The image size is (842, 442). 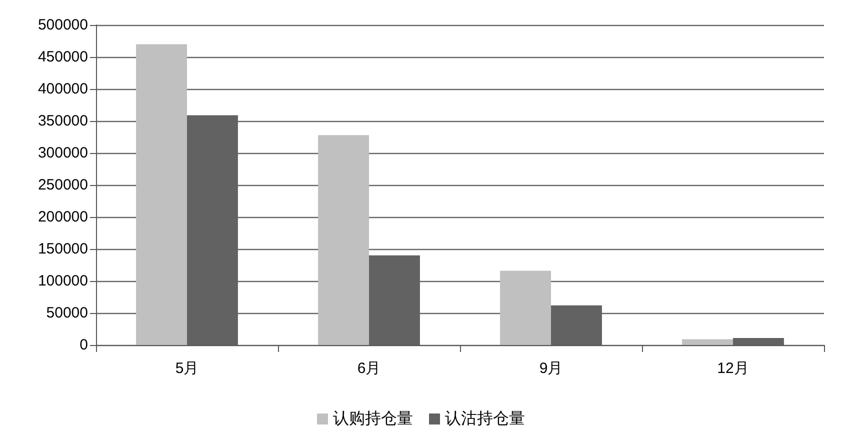 I want to click on x-tick-label: 12月, so click(x=733, y=368).